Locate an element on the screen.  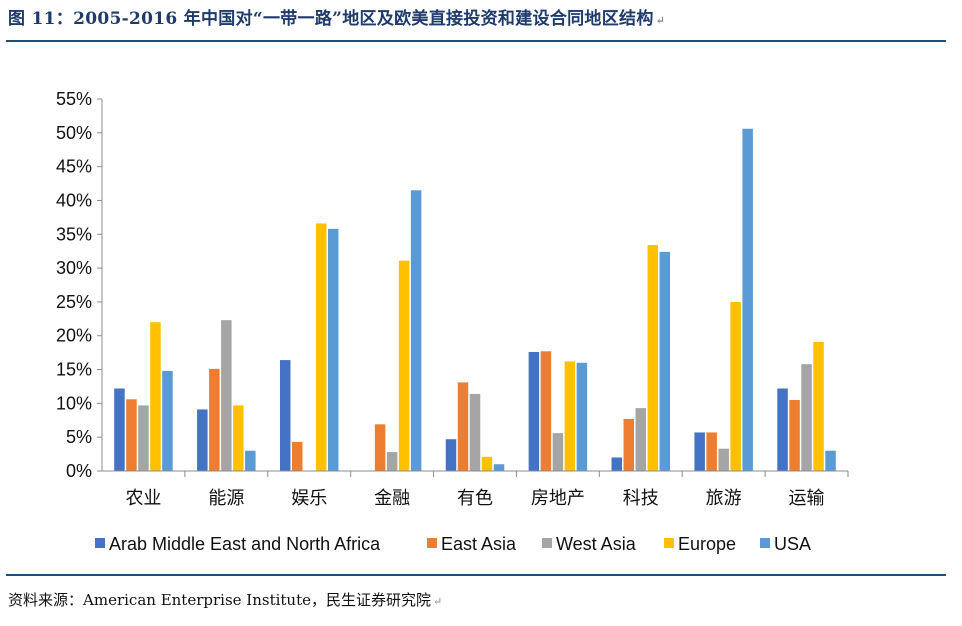
y-tick-label: 5% is located at coordinates (79, 437).